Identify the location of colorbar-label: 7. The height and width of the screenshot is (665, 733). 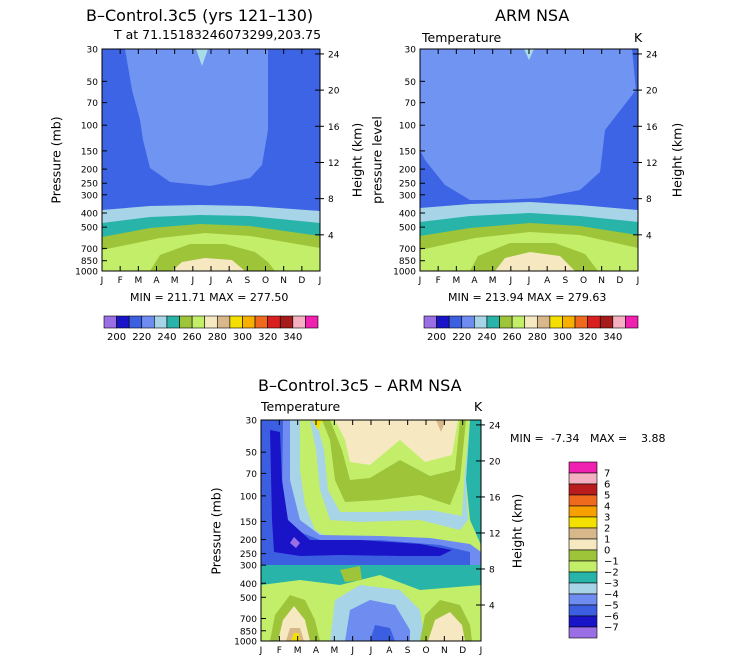
(607, 474).